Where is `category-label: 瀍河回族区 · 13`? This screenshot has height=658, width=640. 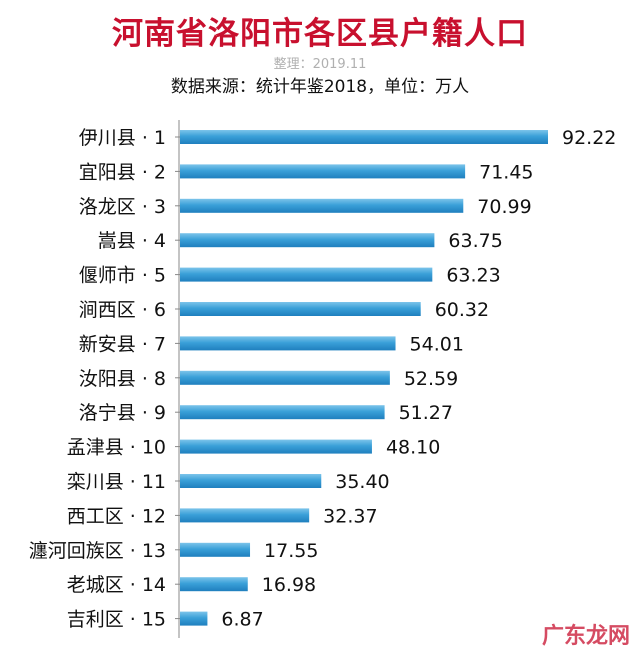 category-label: 瀍河回族区 · 13 is located at coordinates (97, 551).